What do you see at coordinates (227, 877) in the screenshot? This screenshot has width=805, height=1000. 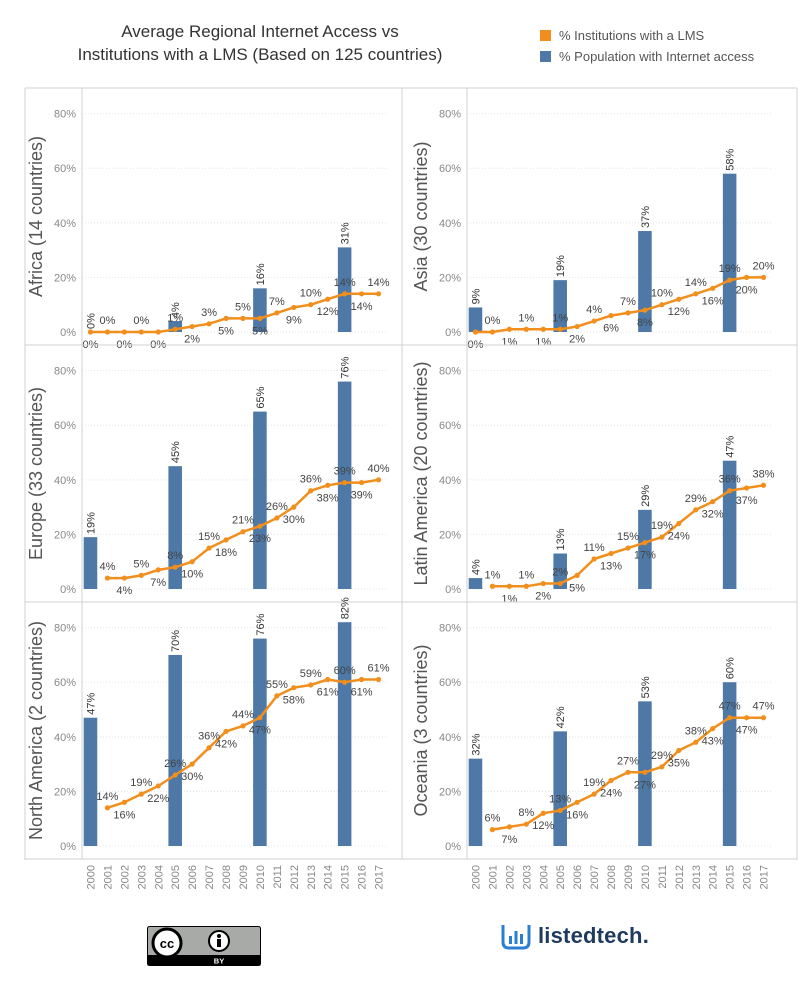 I see `x-tick-label: 2008` at bounding box center [227, 877].